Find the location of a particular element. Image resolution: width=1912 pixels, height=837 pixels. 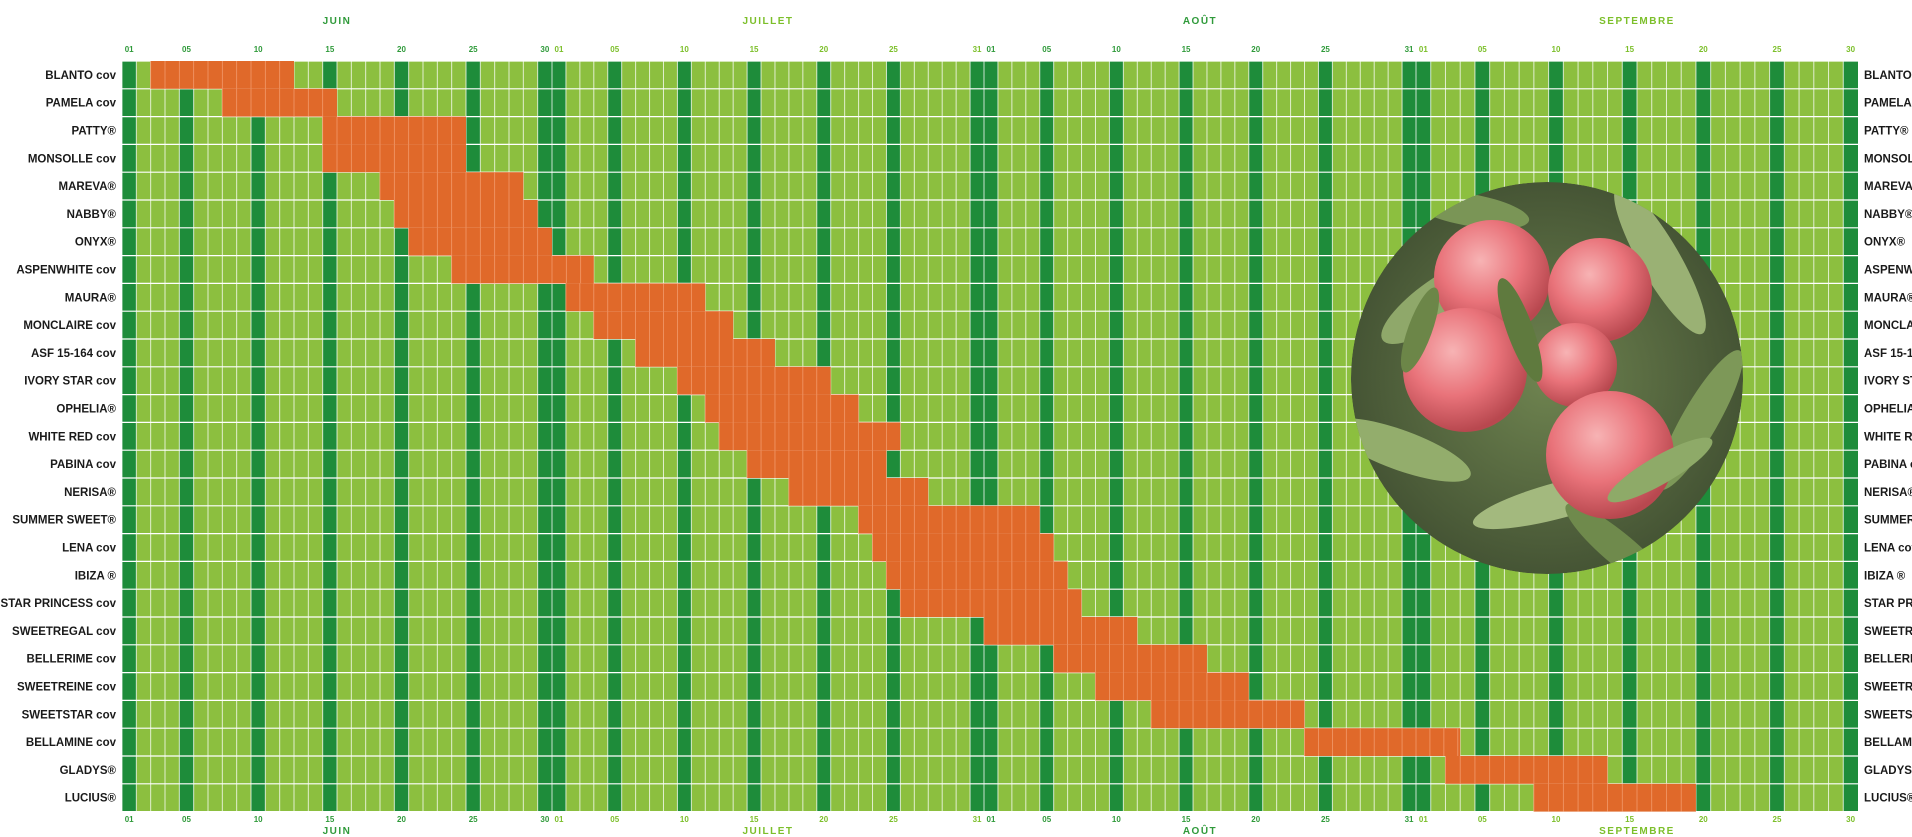

variety-label-left: LUCIUS® is located at coordinates (91, 799).